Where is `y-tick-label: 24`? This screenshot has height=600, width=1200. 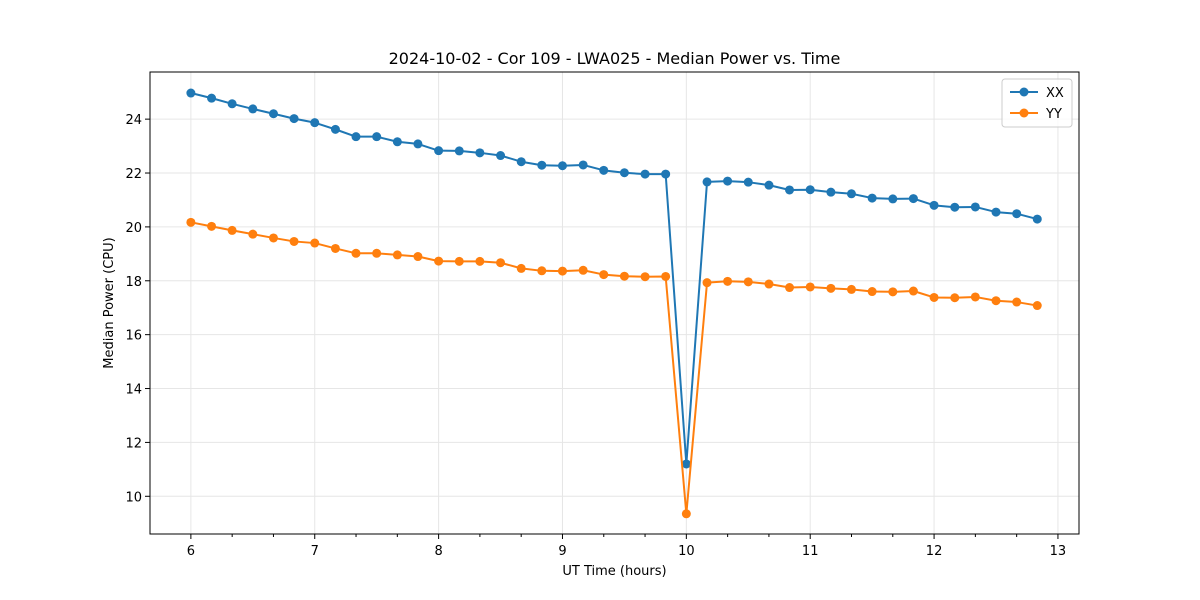 y-tick-label: 24 is located at coordinates (133, 120).